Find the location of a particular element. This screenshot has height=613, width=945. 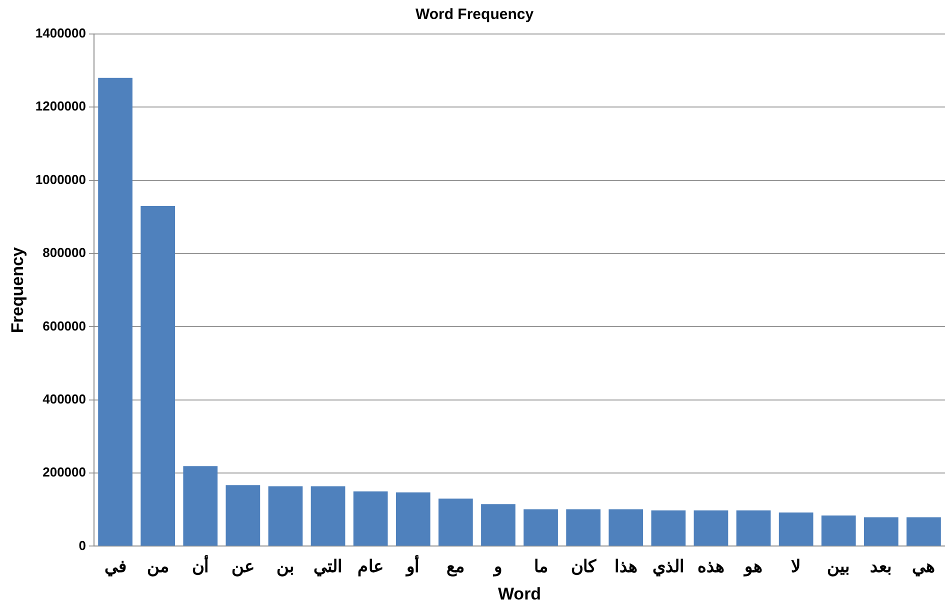

y-tick-label: 200000 is located at coordinates (64, 472).